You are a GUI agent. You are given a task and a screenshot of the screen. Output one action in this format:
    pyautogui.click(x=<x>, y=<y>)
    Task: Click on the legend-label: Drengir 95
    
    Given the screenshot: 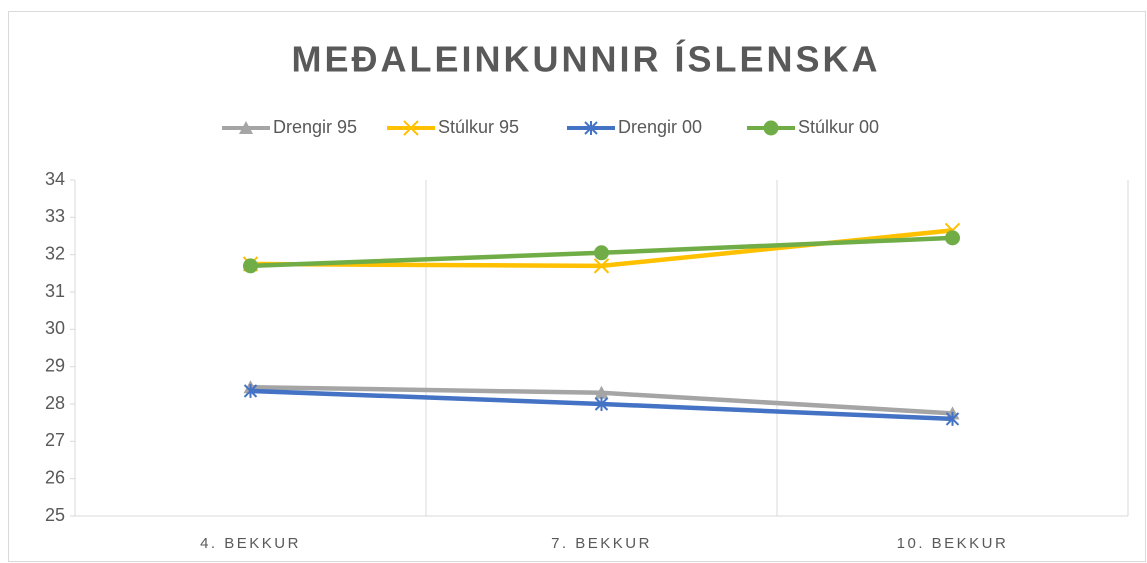 What is the action you would take?
    pyautogui.click(x=315, y=127)
    